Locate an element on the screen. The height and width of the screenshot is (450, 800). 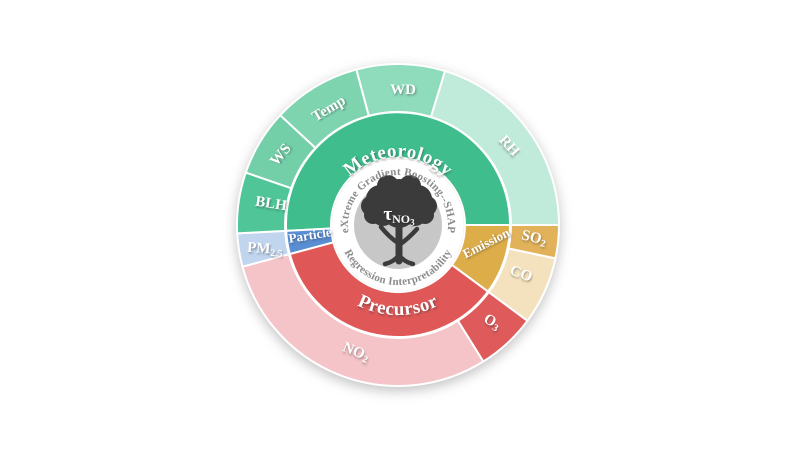
label-co: CO is located at coordinates (521, 274).